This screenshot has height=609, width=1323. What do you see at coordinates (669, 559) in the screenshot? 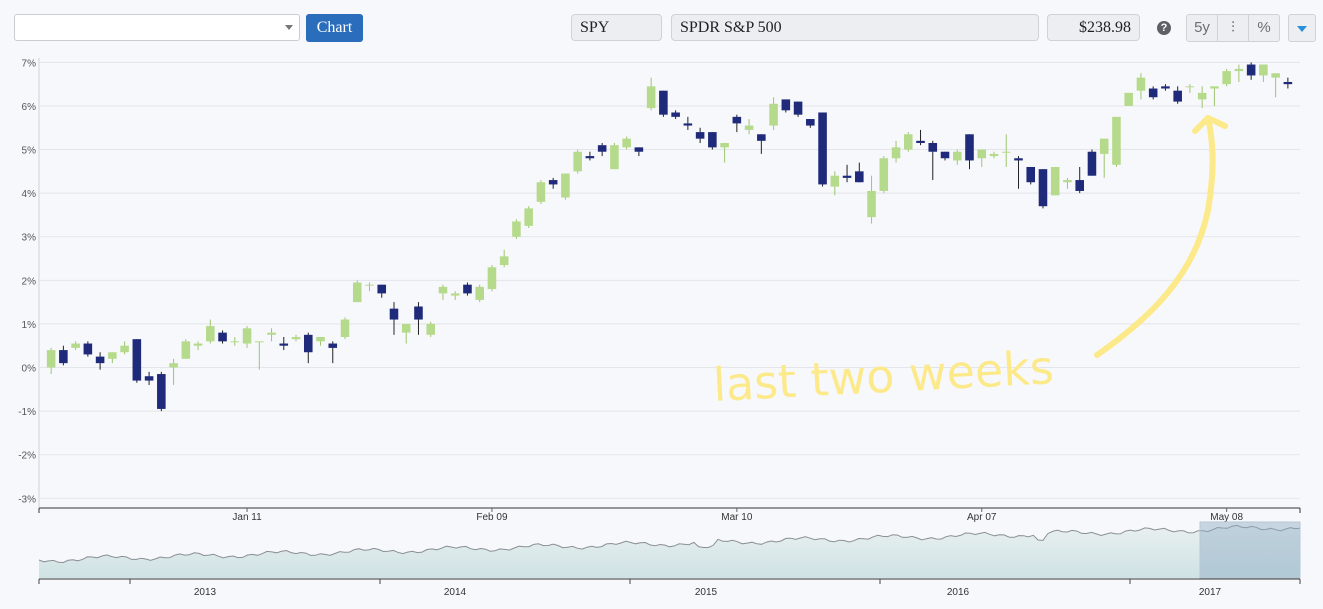
I see `navigator: 2013 2014 2015 2016 2017` at bounding box center [669, 559].